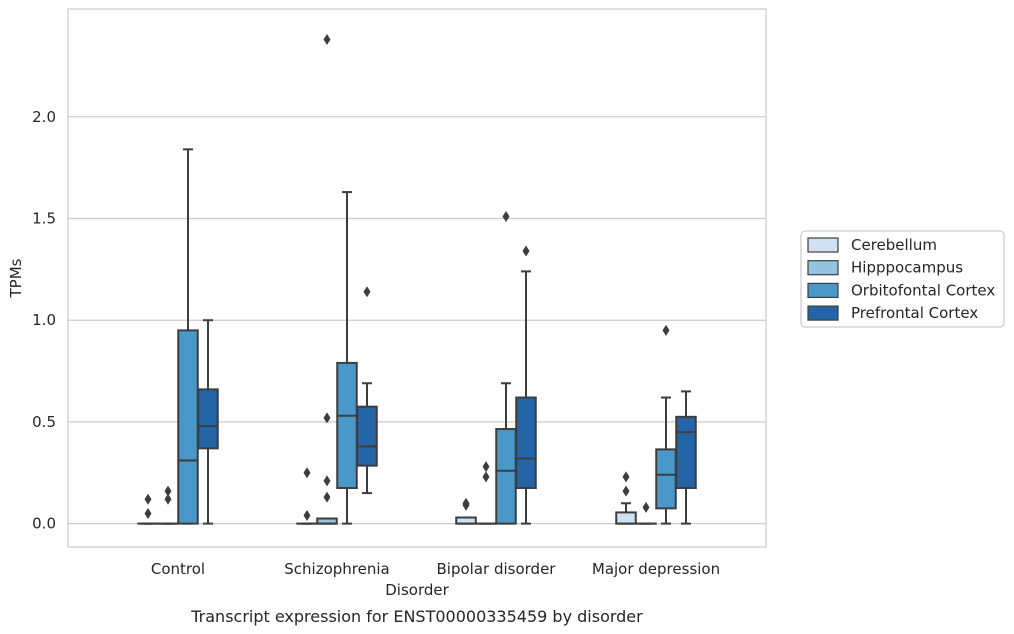 The image size is (1014, 634). Describe the element at coordinates (914, 313) in the screenshot. I see `legend-label: Prefrontal Cortex` at that location.